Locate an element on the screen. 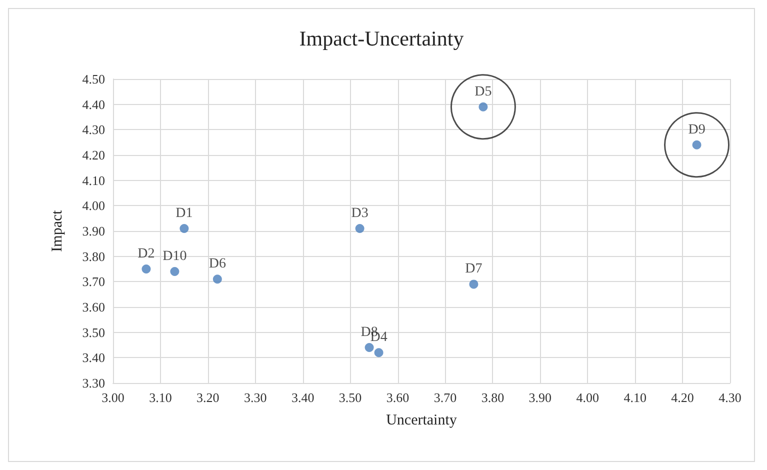 This screenshot has width=767, height=470. y-tick-label: 3.90 is located at coordinates (93, 231).